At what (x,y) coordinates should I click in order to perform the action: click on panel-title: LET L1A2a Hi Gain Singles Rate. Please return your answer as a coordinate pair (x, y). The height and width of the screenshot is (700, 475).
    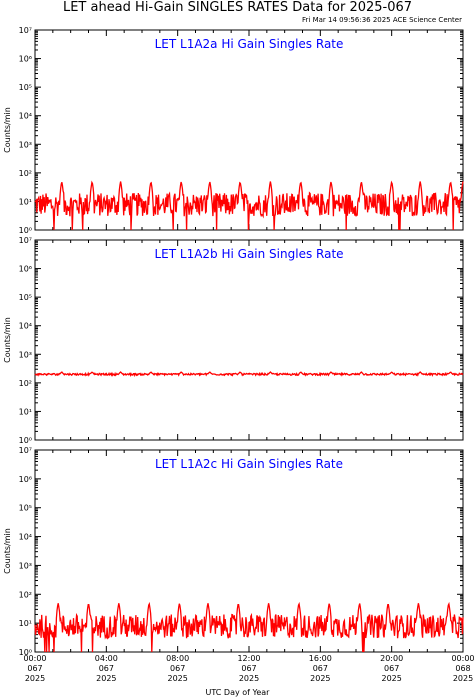
    Looking at the image, I should click on (249, 44).